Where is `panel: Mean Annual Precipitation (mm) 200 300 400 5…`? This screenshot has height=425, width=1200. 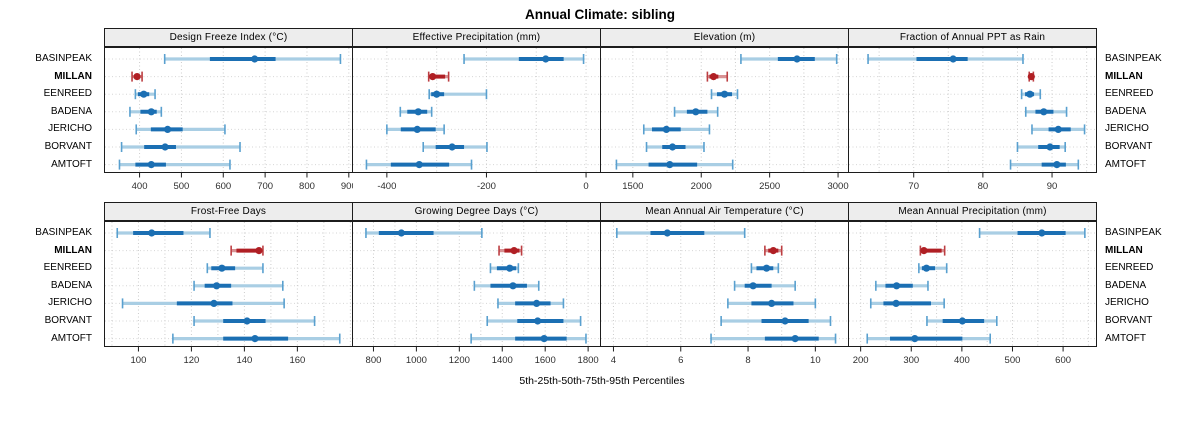
panel: Mean Annual Precipitation (mm) 200 300 400 5… is located at coordinates (972, 286).